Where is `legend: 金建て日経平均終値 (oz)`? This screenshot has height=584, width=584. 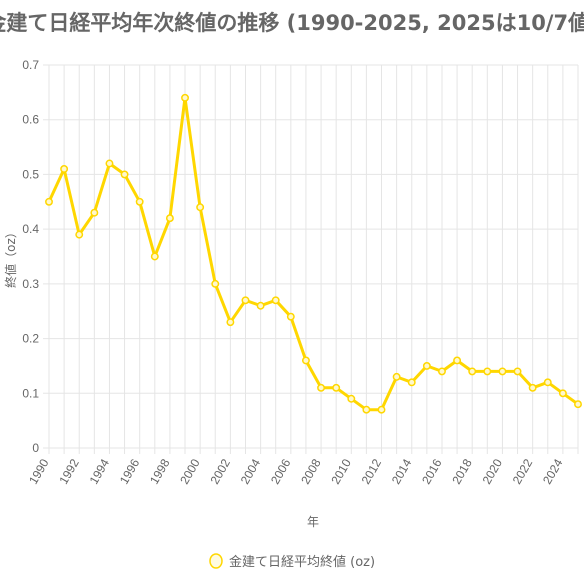 legend: 金建て日経平均終値 (oz) is located at coordinates (292, 561).